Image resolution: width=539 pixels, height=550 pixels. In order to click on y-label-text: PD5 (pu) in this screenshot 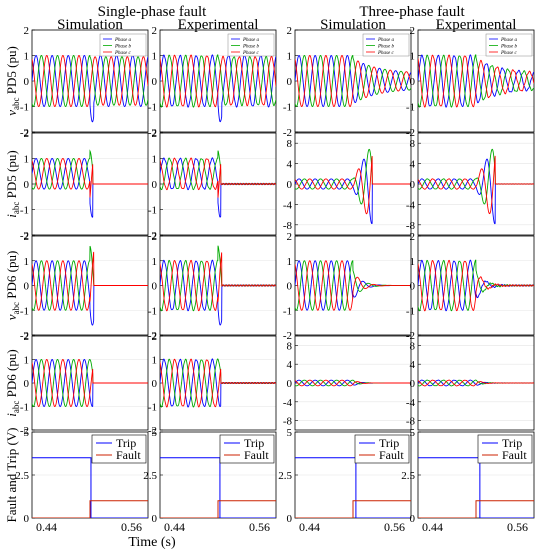, I will do `click(11, 175)`.